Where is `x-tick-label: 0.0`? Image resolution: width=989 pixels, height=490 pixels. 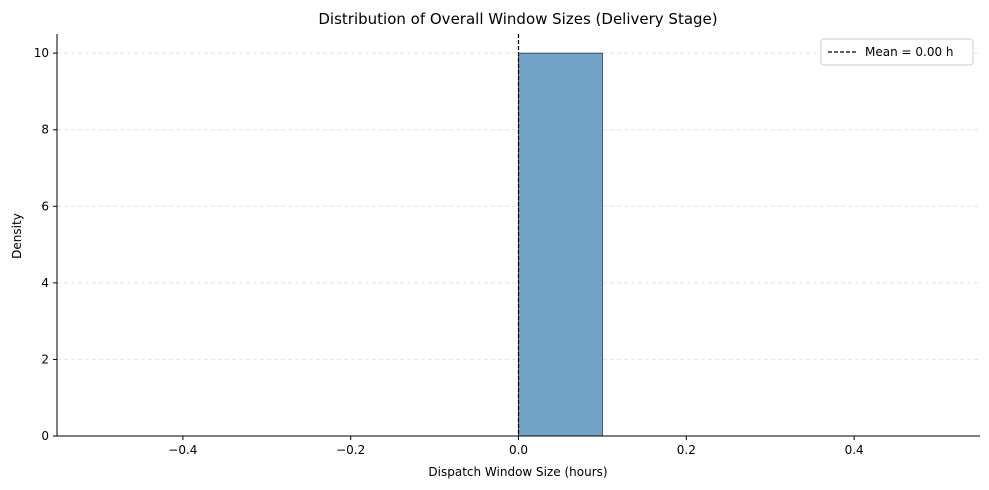 x-tick-label: 0.0 is located at coordinates (518, 450).